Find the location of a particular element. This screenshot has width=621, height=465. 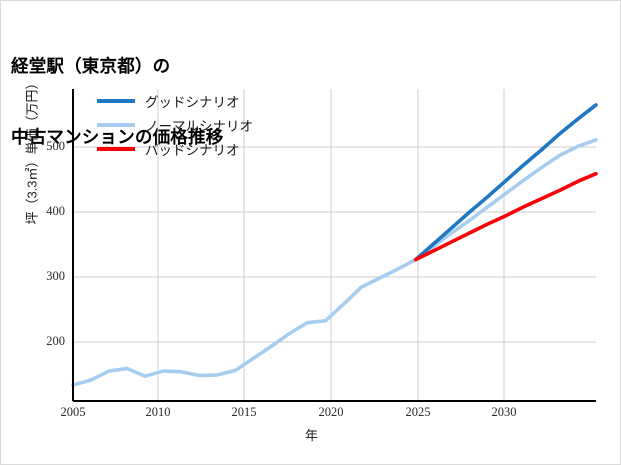

x-tick-label-2005: 2005 is located at coordinates (73, 412).